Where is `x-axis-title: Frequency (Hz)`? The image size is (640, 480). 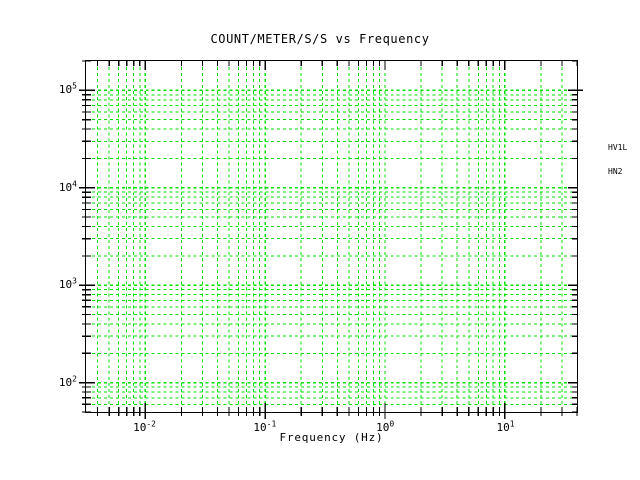
x-axis-title: Frequency (Hz) is located at coordinates (331, 437).